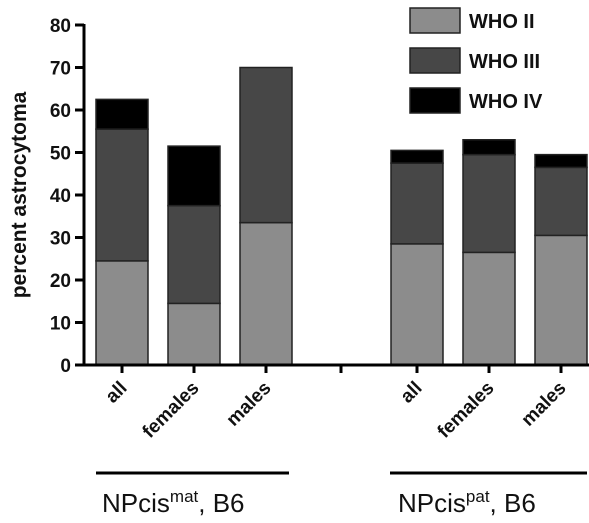 The image size is (589, 523). What do you see at coordinates (221, 503) in the screenshot?
I see `group-label-mat-tail: , B6` at bounding box center [221, 503].